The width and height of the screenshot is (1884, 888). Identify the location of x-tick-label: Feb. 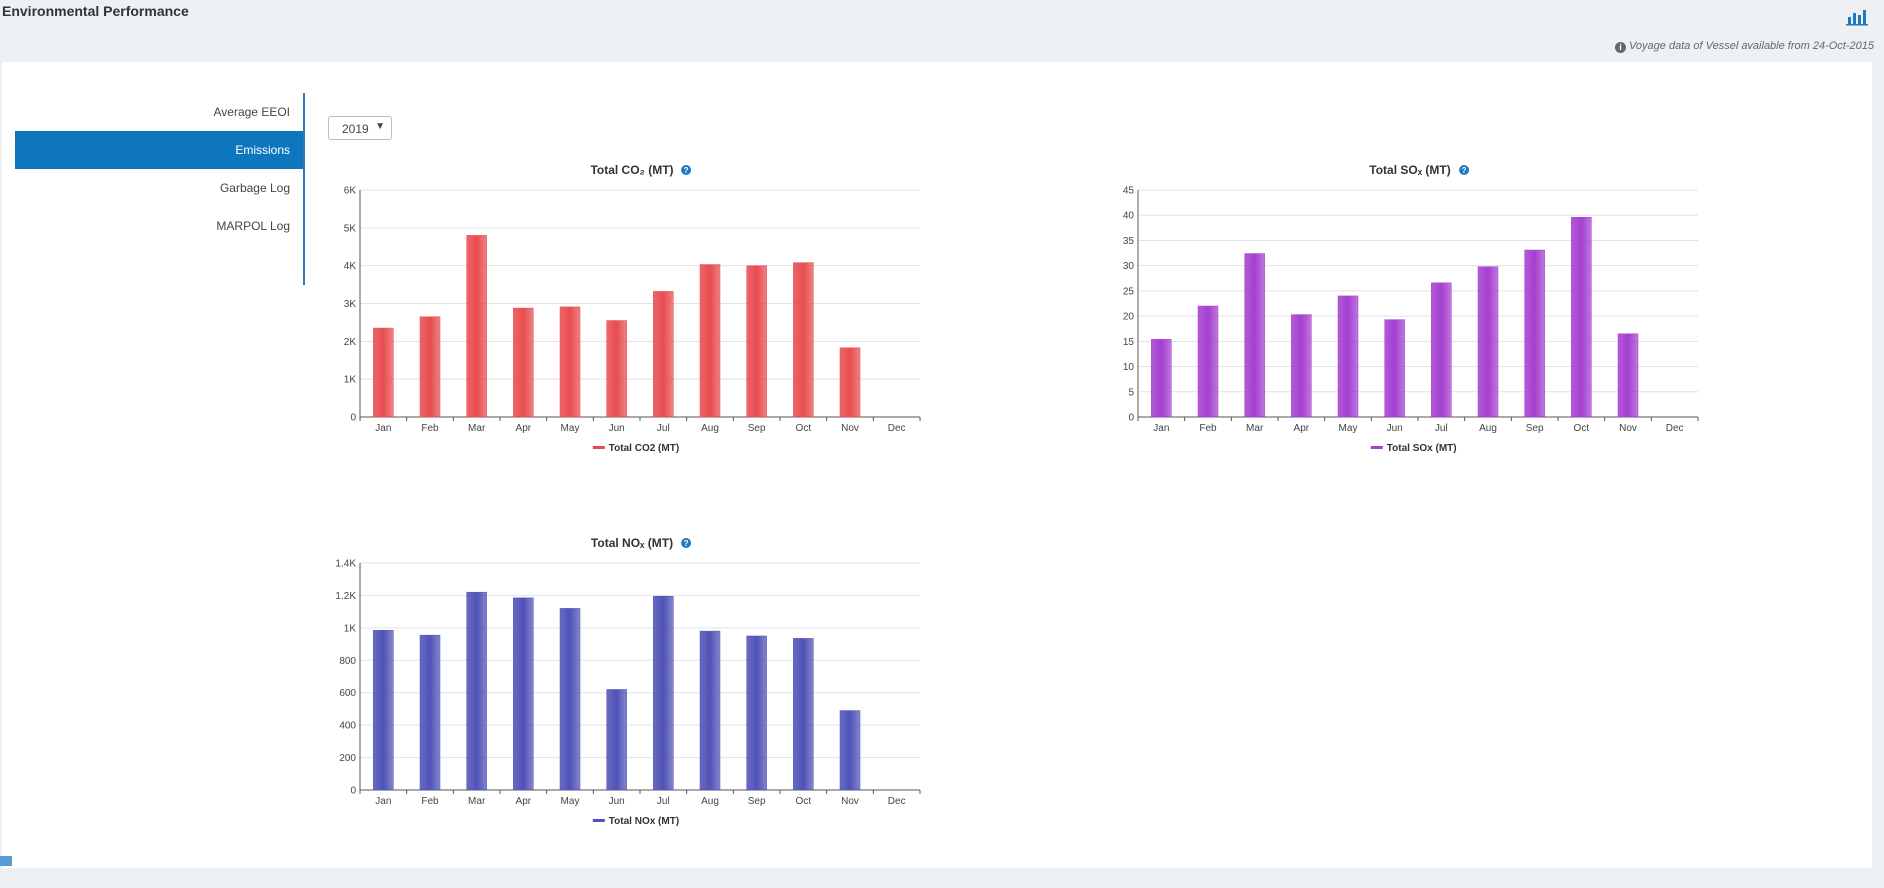
(1208, 428).